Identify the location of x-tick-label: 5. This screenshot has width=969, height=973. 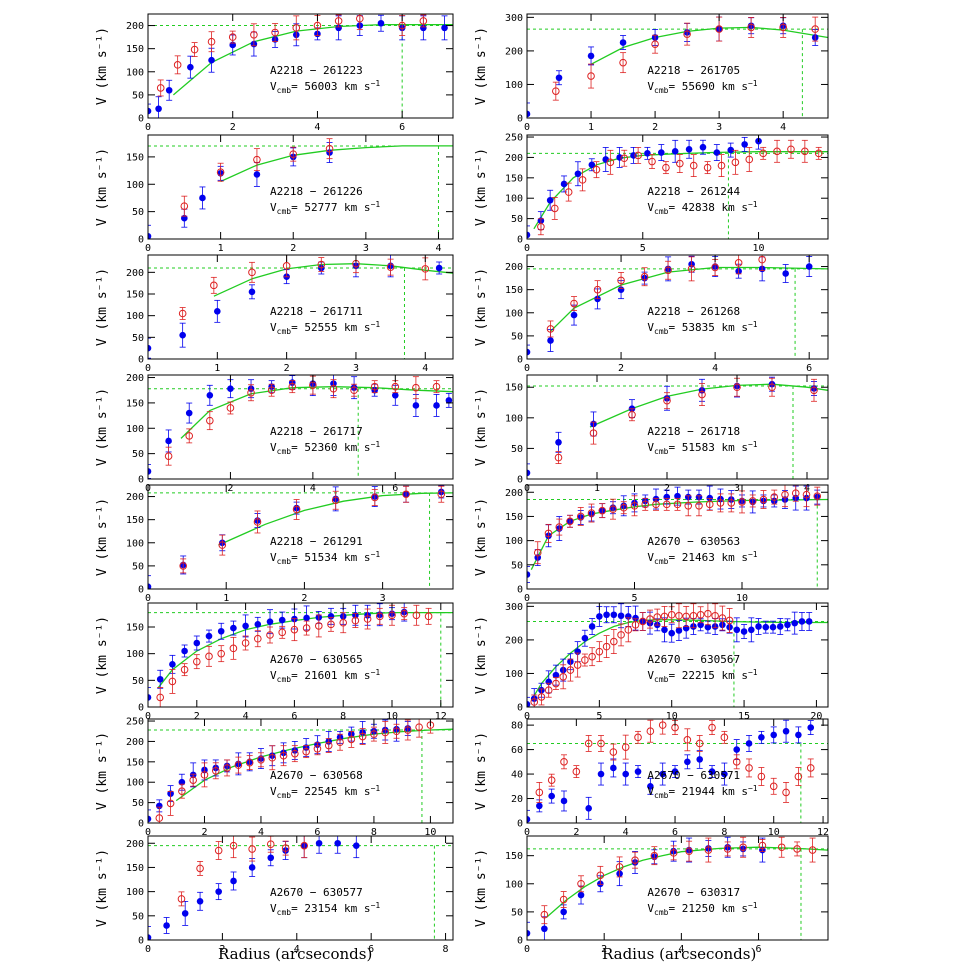
(634, 598).